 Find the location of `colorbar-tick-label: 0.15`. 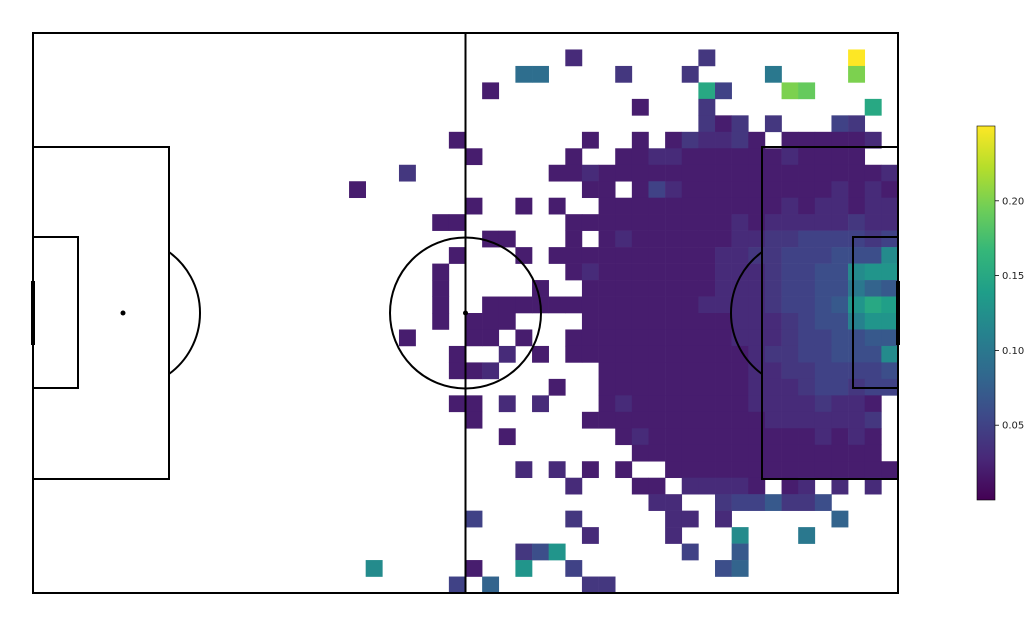

colorbar-tick-label: 0.15 is located at coordinates (1013, 276).